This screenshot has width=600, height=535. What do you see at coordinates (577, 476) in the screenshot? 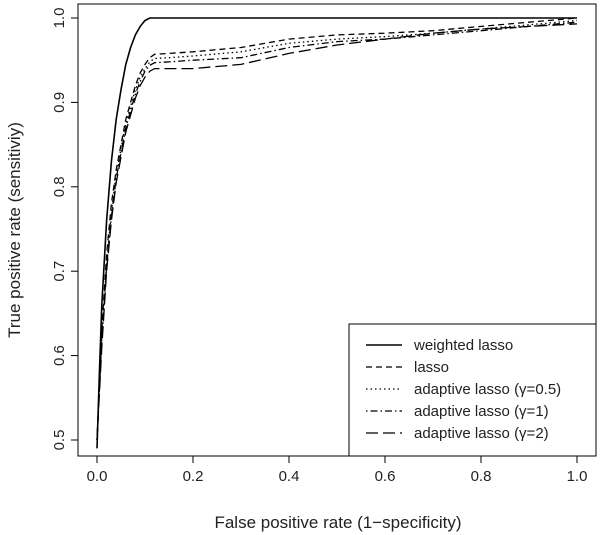
I see `x-tick-label: 1.0` at bounding box center [577, 476].